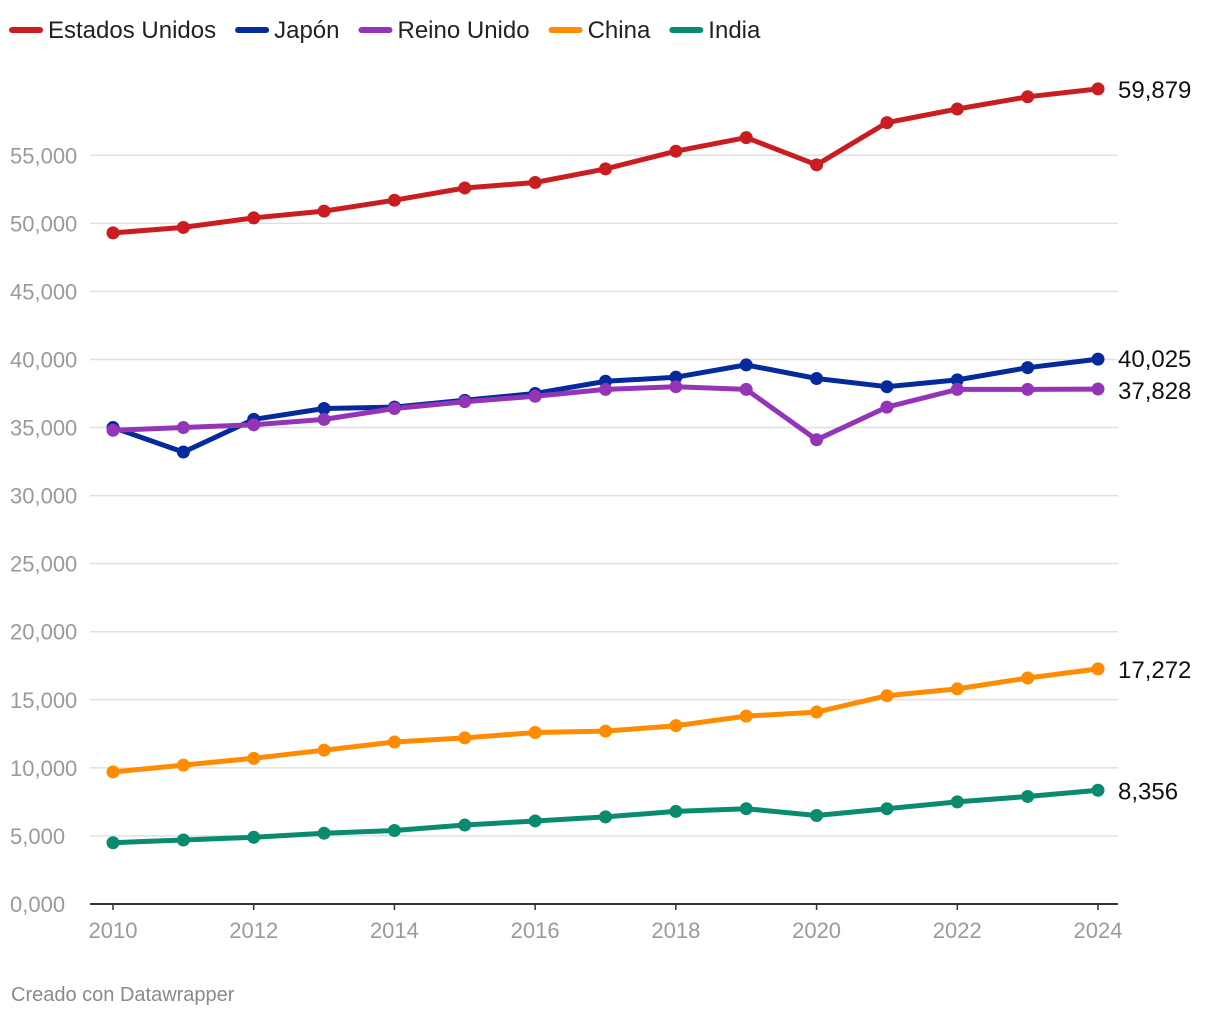 The image size is (1220, 1020). I want to click on legend-label: China, so click(619, 30).